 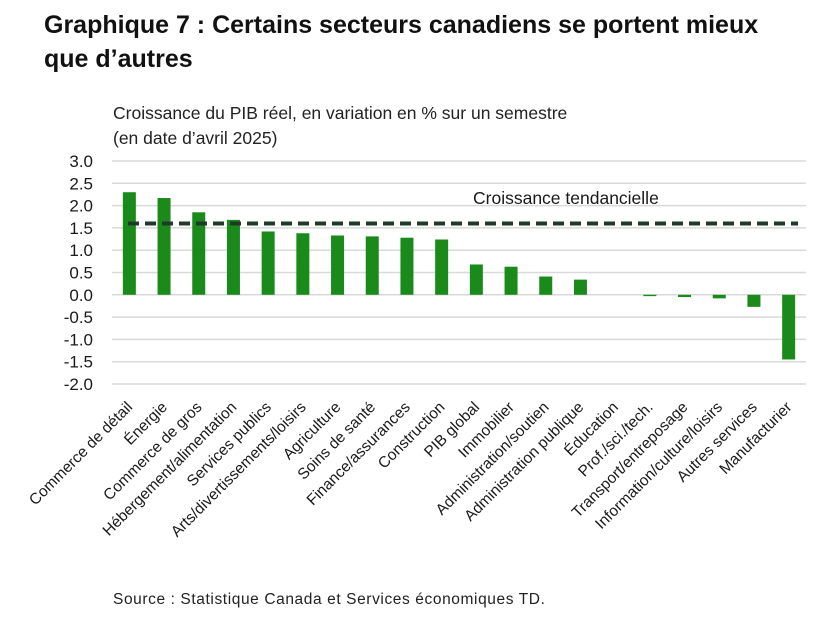 I want to click on y-tick-label: 1.0, so click(x=81, y=250).